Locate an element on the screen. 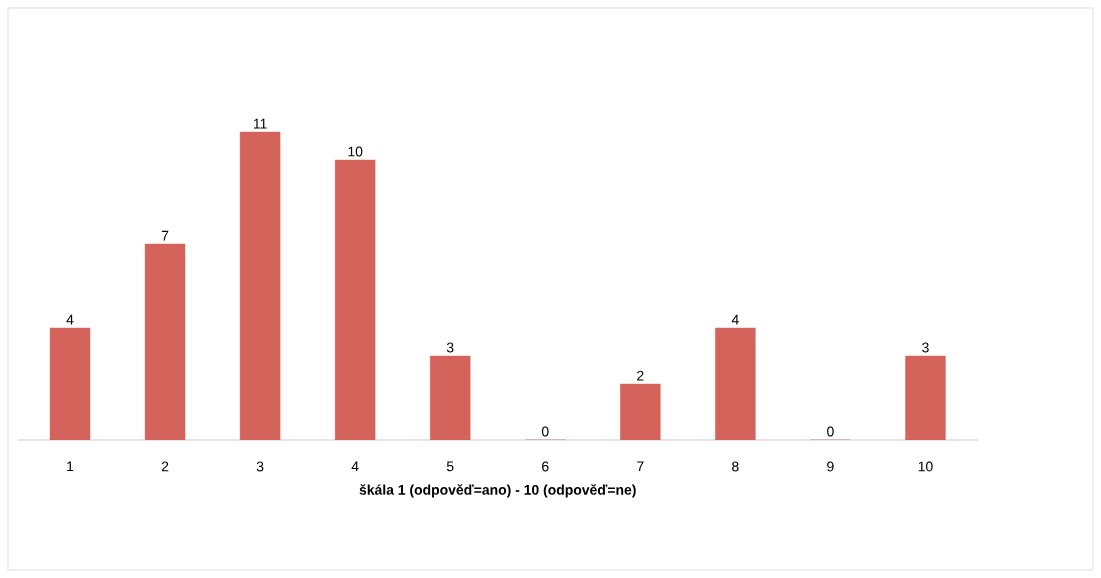 This screenshot has width=1101, height=578. x-tick-label: 4 is located at coordinates (355, 466).